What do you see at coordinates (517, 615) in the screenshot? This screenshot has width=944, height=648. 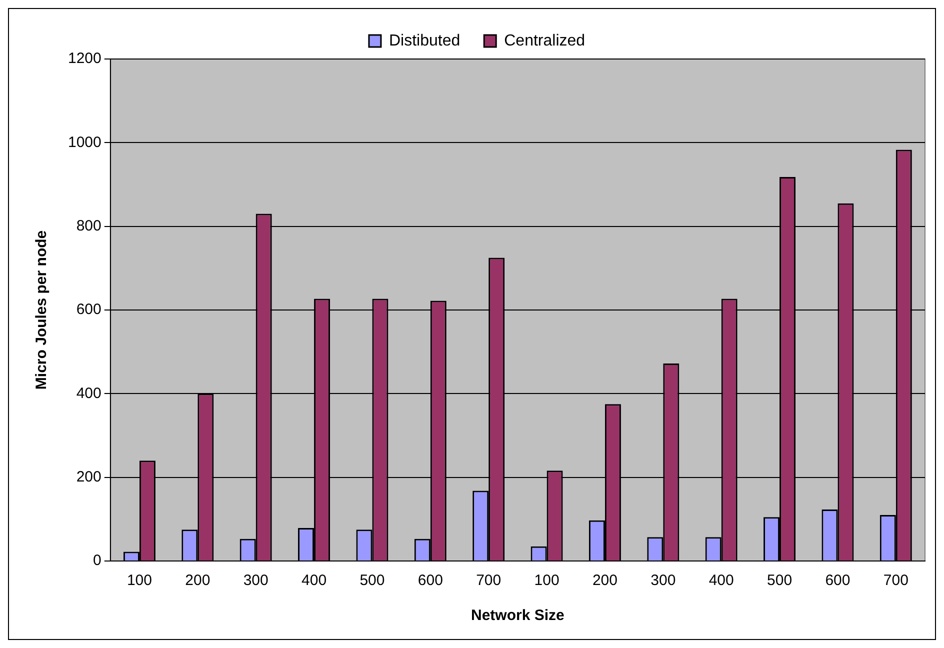 I see `x-axis-title: Network Size` at bounding box center [517, 615].